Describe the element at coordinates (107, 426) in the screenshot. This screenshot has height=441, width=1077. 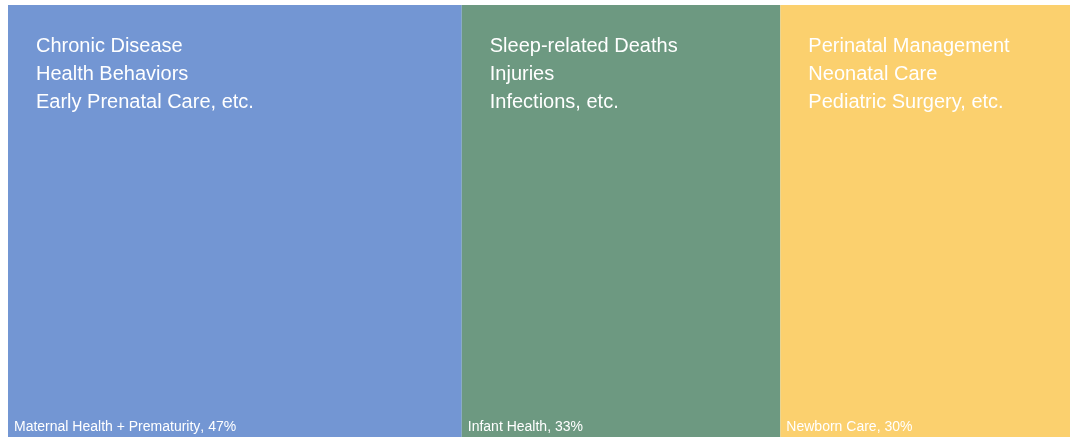
I see `category-label: Maternal Health + Prematurity` at that location.